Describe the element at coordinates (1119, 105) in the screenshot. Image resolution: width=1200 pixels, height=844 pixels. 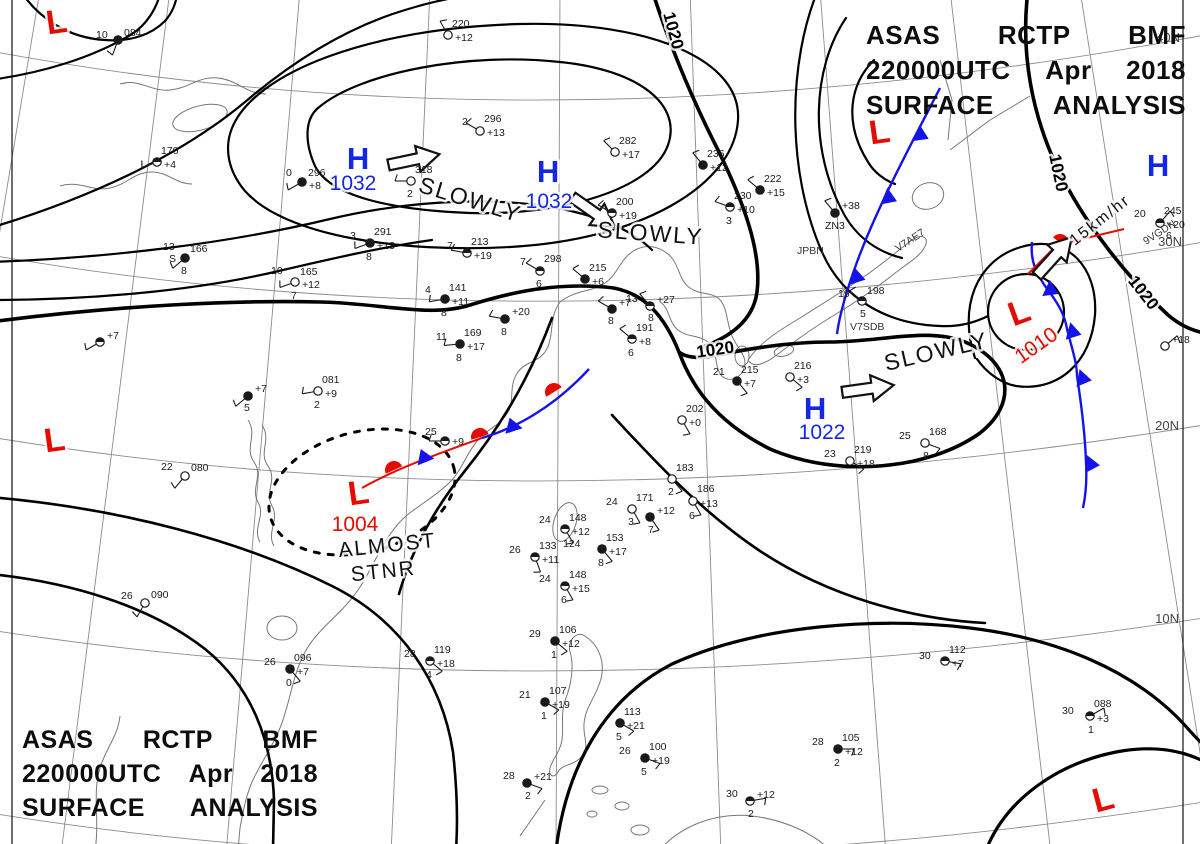
I see `title-word: ANALYSIS` at that location.